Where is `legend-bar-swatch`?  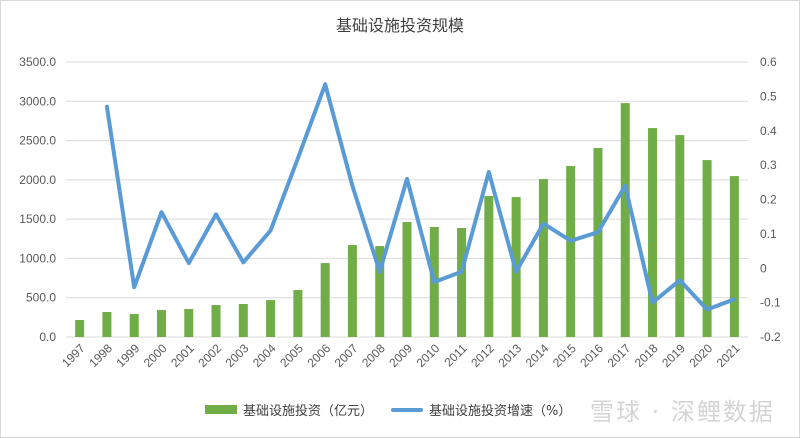
legend-bar-swatch is located at coordinates (221, 409).